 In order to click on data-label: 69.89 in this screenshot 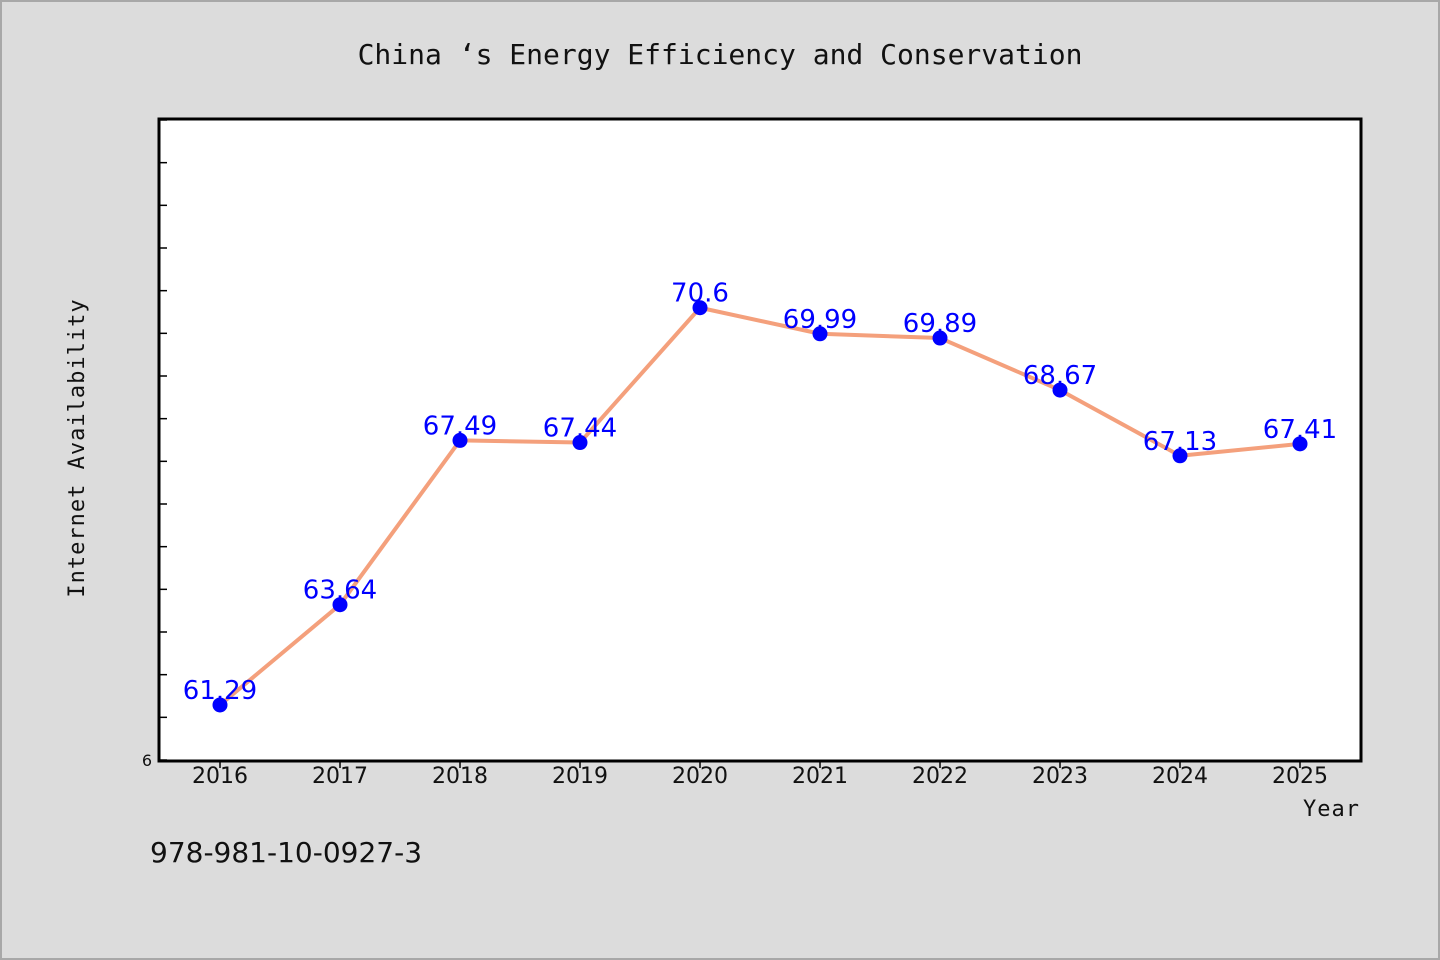, I will do `click(940, 324)`.